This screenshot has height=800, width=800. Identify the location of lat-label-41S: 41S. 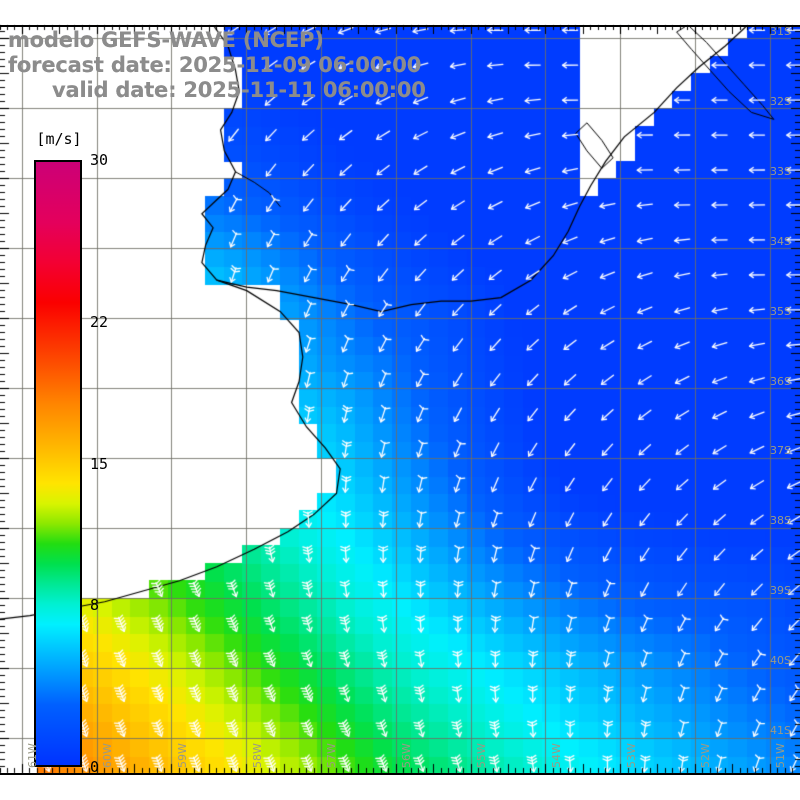
(780, 731).